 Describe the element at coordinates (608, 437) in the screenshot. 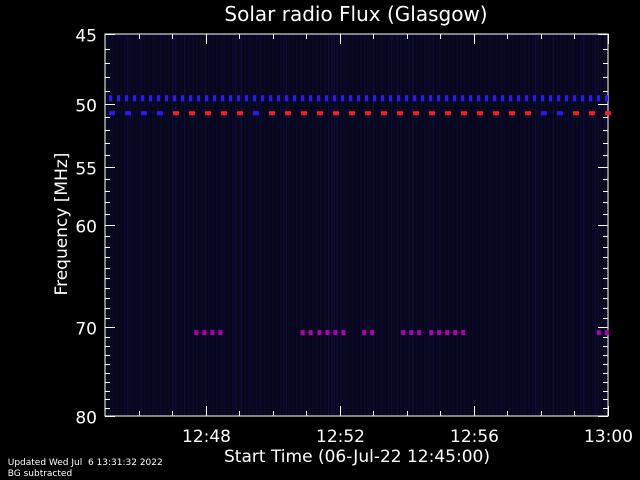

I see `x-tick-label: 13:00` at that location.